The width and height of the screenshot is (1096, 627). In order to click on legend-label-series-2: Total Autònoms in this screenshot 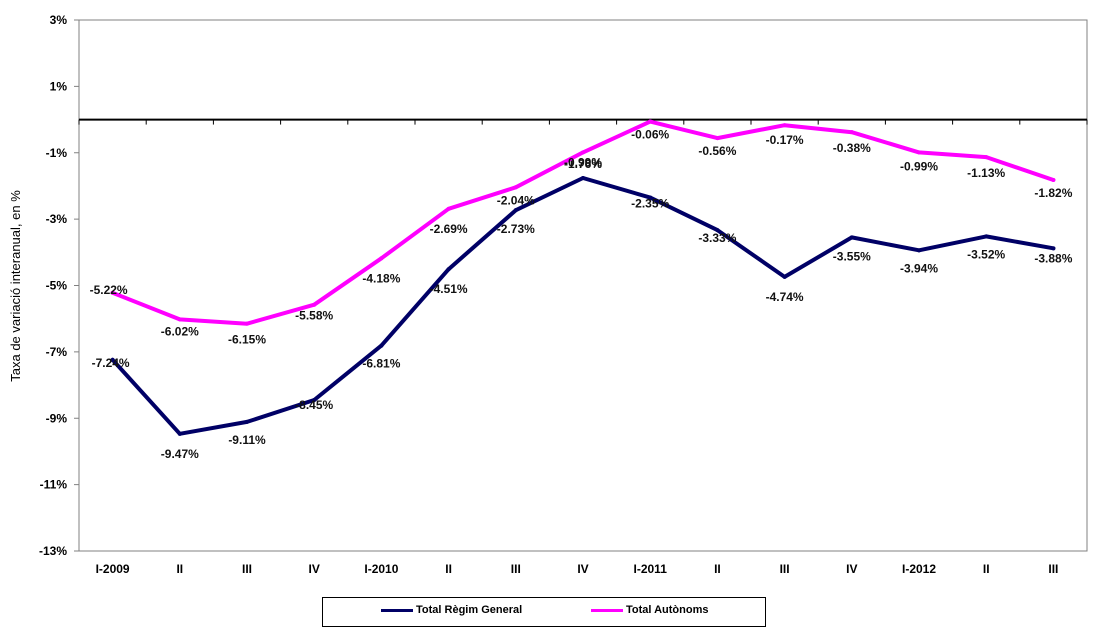, I will do `click(667, 610)`.